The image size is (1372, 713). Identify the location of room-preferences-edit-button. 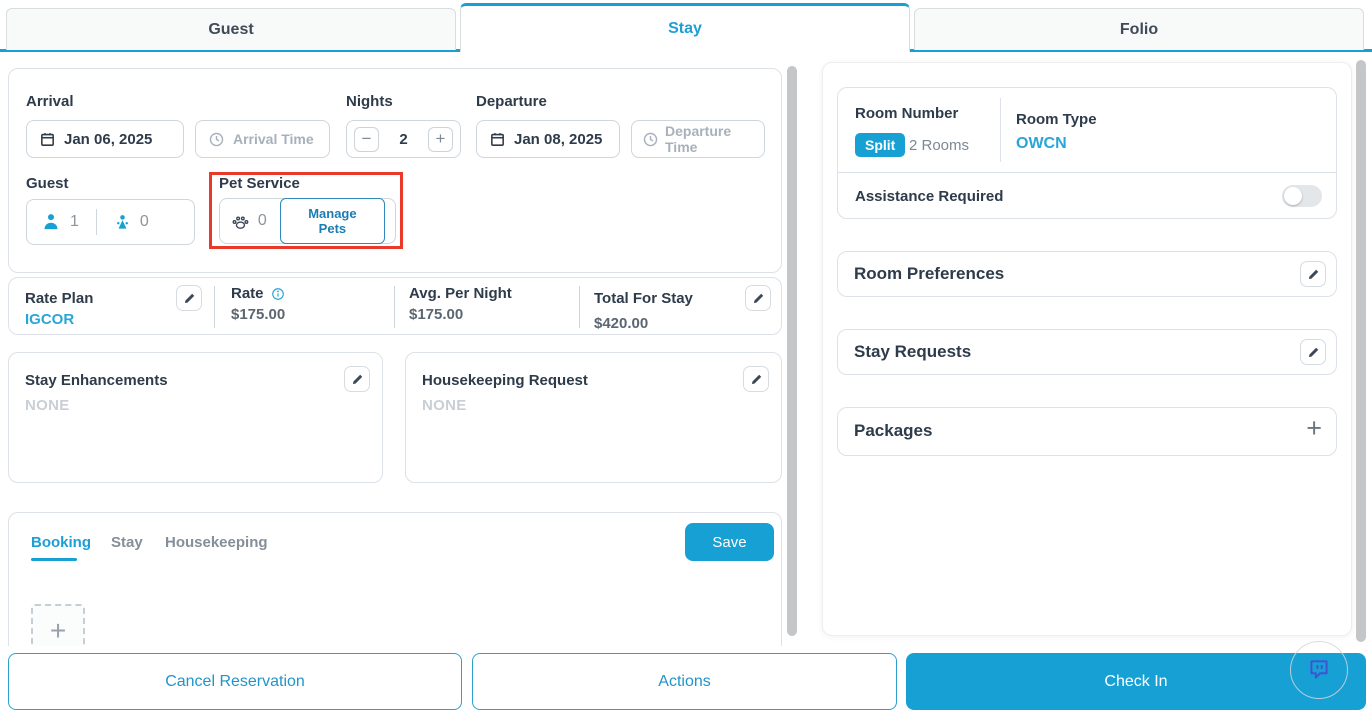
(1313, 274).